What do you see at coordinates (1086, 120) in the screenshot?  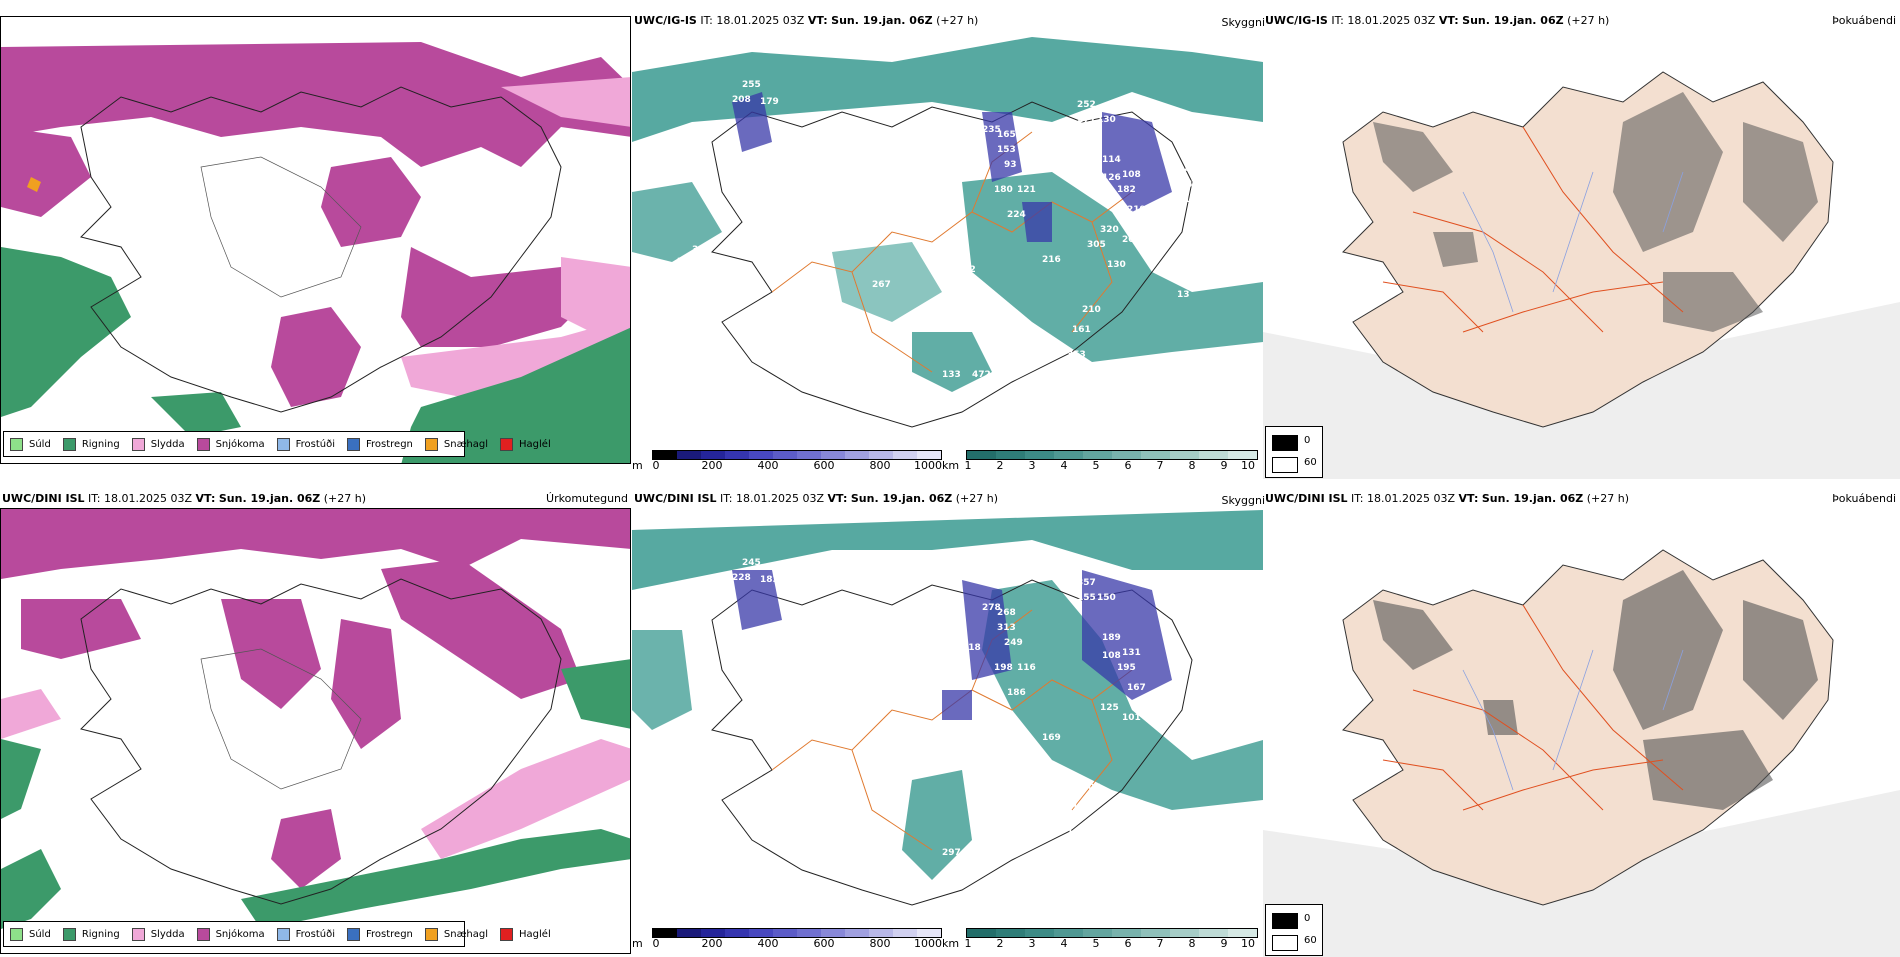 I see `snow-depth-label: 271` at bounding box center [1086, 120].